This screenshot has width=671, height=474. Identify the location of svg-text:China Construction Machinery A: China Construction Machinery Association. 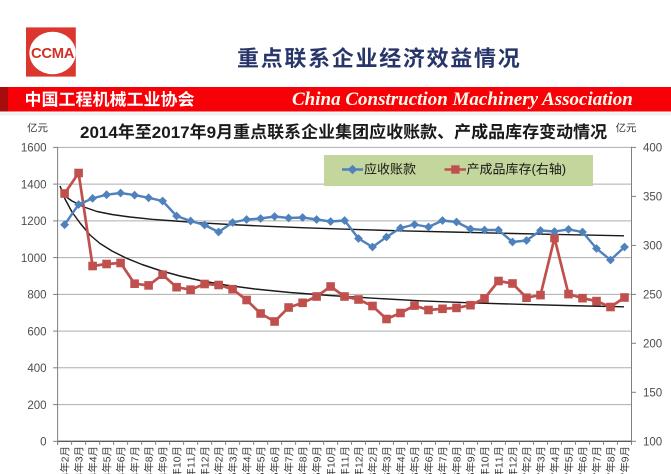
(462, 99).